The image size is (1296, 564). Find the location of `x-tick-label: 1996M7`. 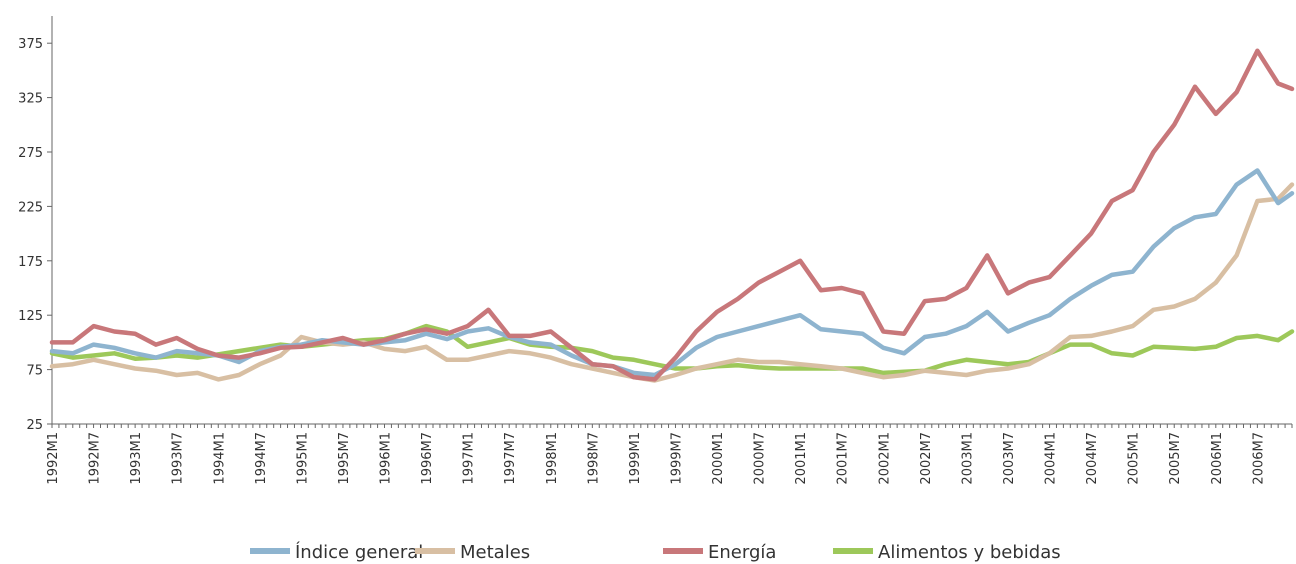

x-tick-label: 1996M7 is located at coordinates (427, 458).